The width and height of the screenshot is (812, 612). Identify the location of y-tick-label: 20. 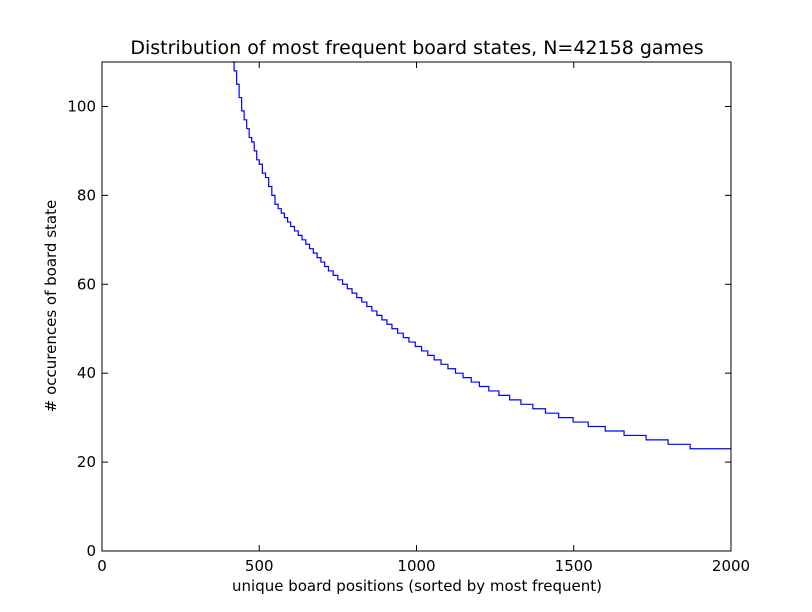
(86, 462).